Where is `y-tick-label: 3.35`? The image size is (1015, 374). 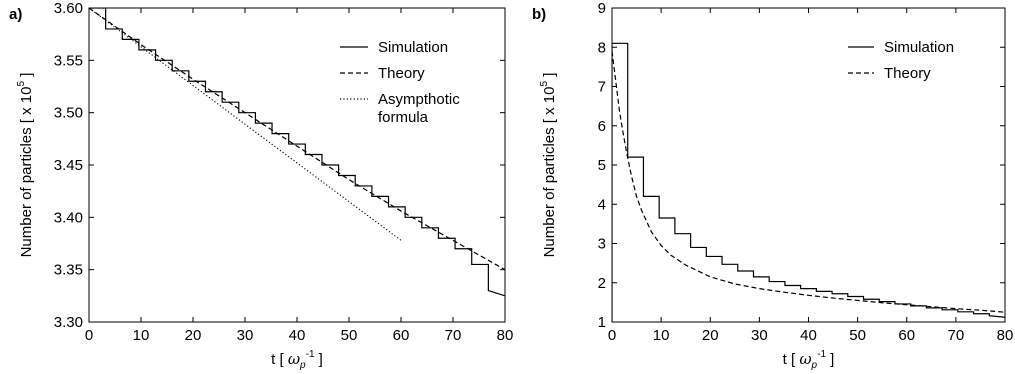
y-tick-label: 3.35 is located at coordinates (68, 270).